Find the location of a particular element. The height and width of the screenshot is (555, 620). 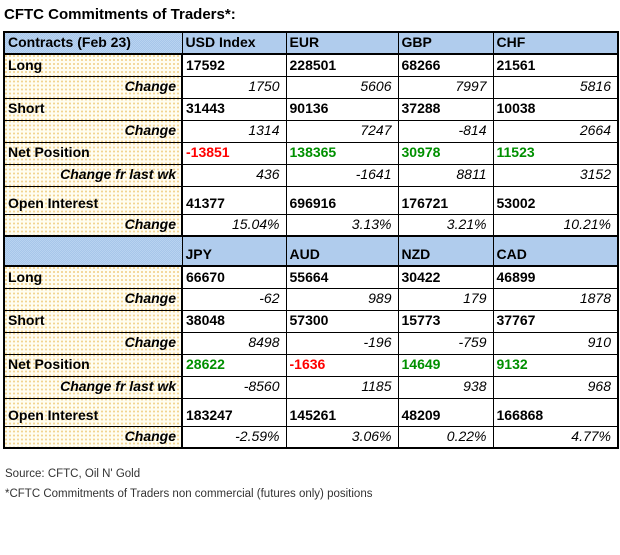

row-label: Long is located at coordinates (93, 65).